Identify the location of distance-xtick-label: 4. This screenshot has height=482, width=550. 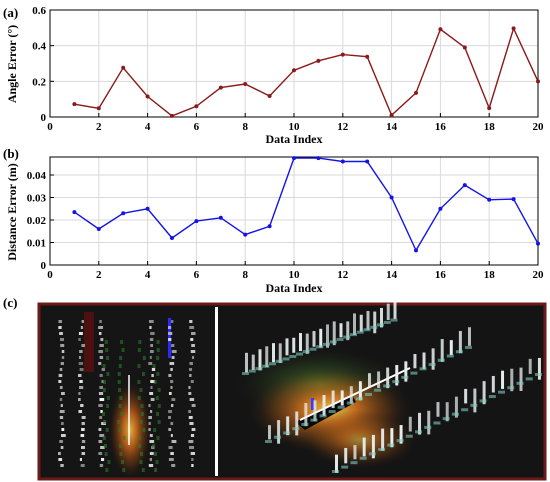
(148, 275).